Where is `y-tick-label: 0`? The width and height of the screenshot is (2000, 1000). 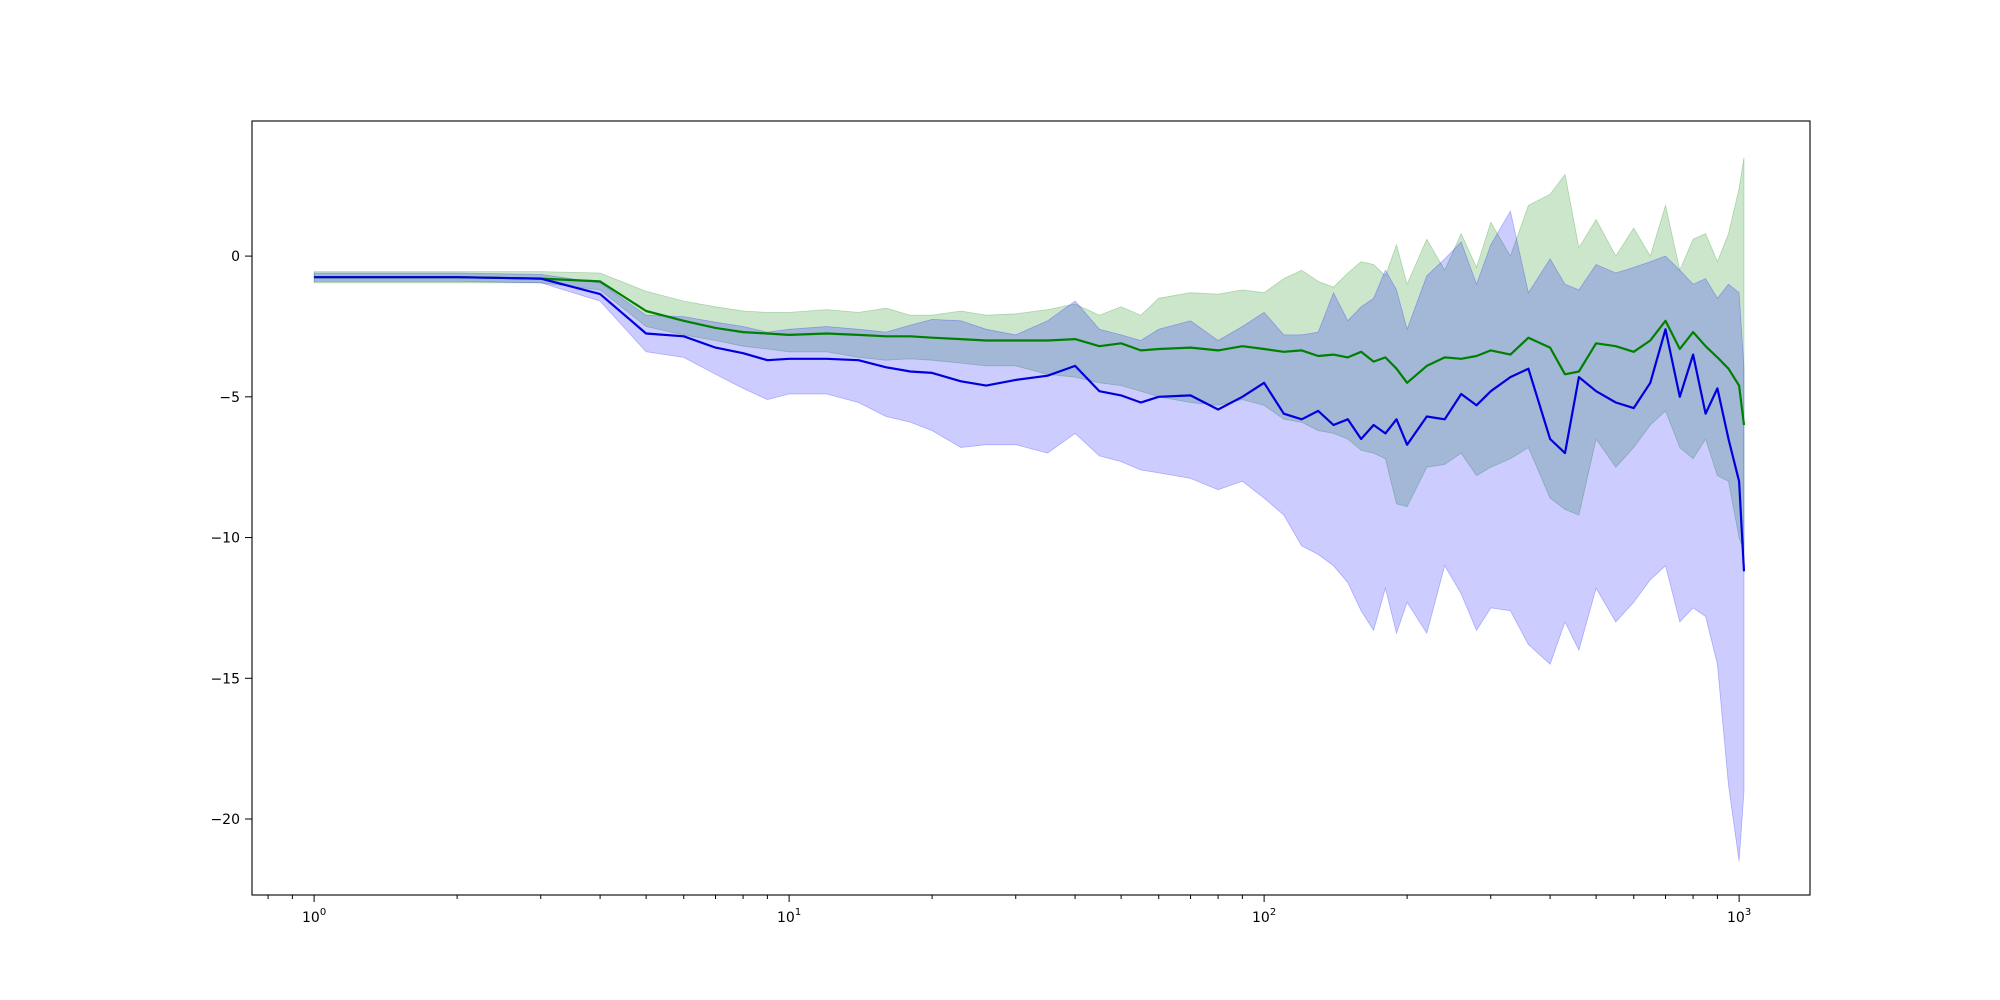
y-tick-label: 0 is located at coordinates (235, 257).